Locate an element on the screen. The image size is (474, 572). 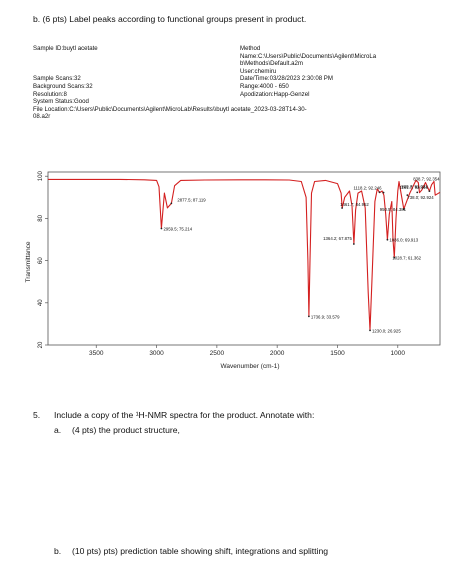
peak-label: 838.7; 92.354 is located at coordinates (426, 178).